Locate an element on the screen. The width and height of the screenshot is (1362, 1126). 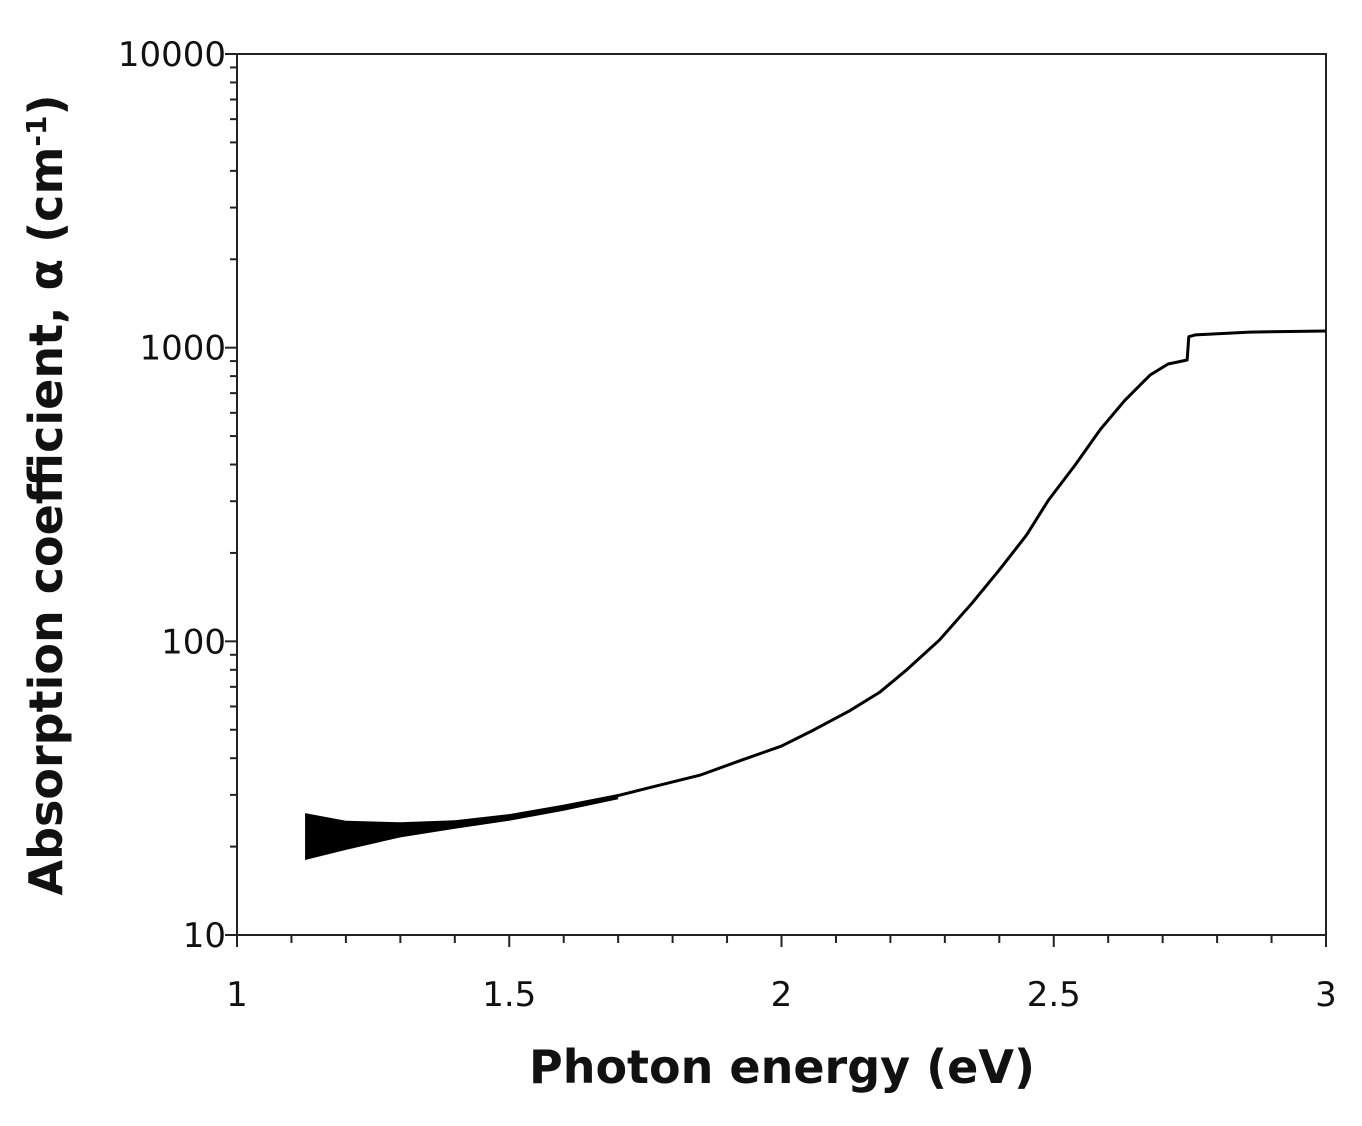
y-axis-title-sup: -1 is located at coordinates (36, 131).